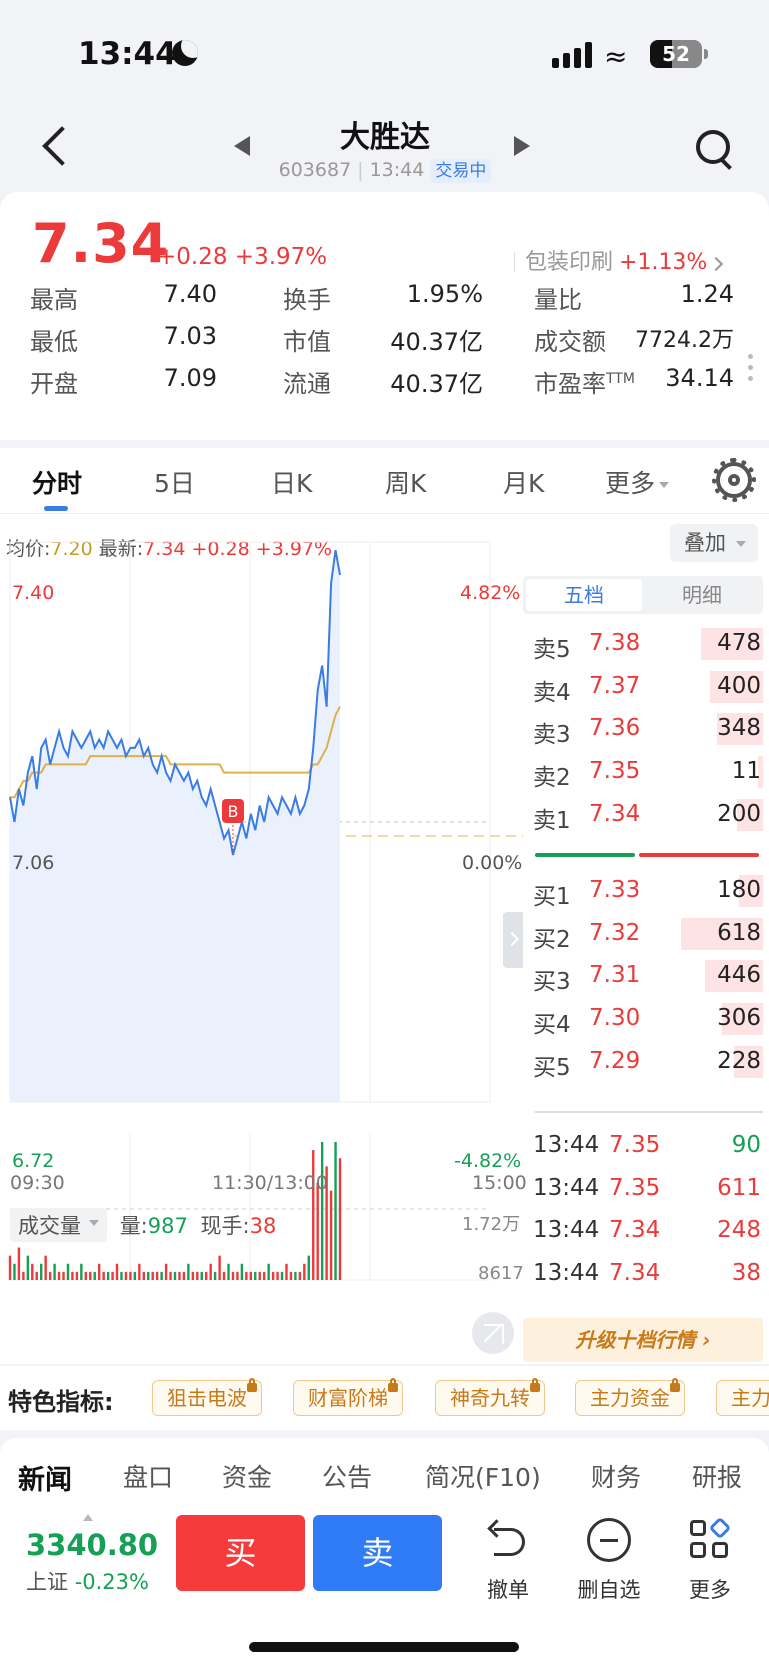 The height and width of the screenshot is (1665, 769). I want to click on tab-news: 新闻, so click(45, 1480).